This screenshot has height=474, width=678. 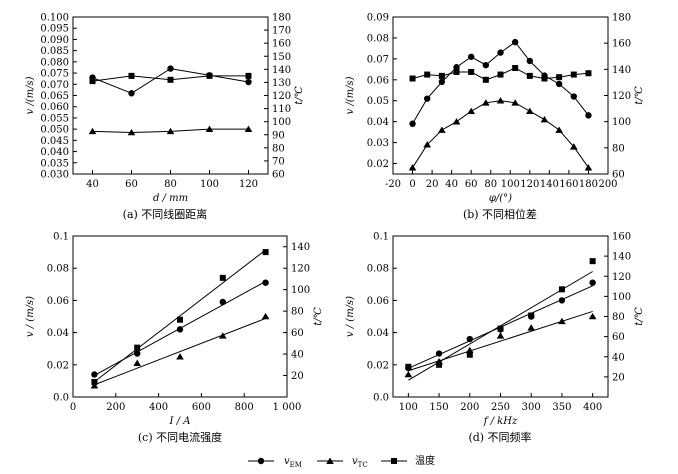 I want to click on y-left-tick-label: 0.08, so click(x=58, y=269).